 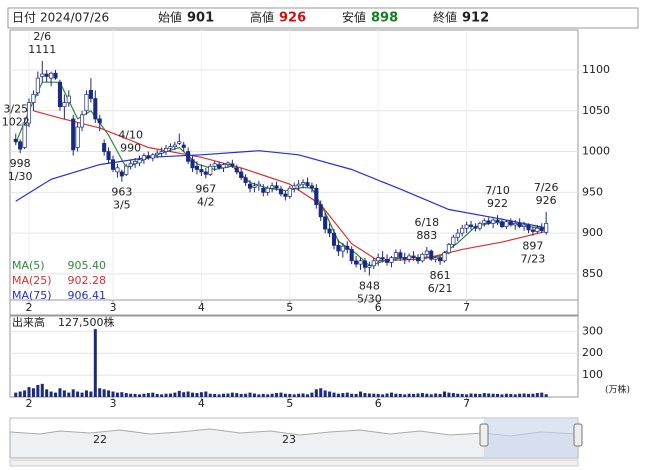 I want to click on annotation-date: 1/30, so click(x=20, y=176).